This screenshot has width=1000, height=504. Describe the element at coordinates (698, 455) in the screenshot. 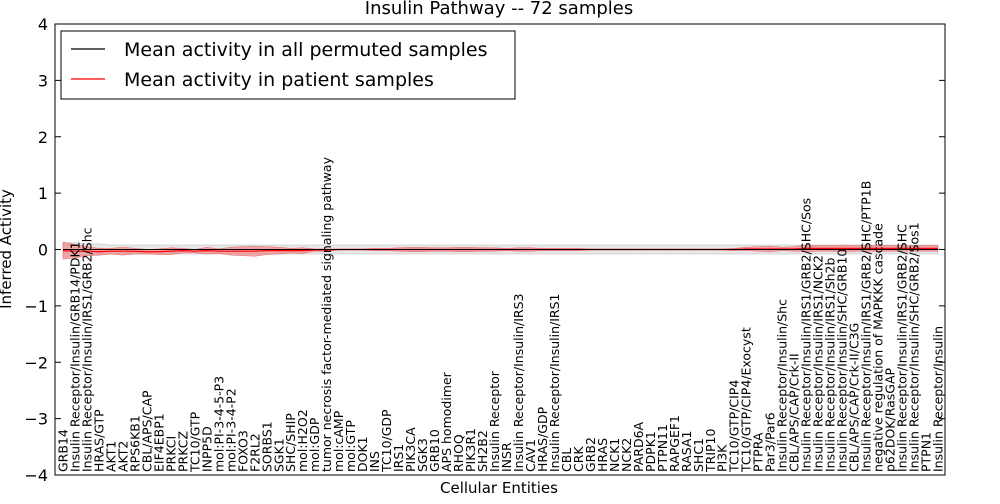

I see `x-tick-label: SHC1` at that location.